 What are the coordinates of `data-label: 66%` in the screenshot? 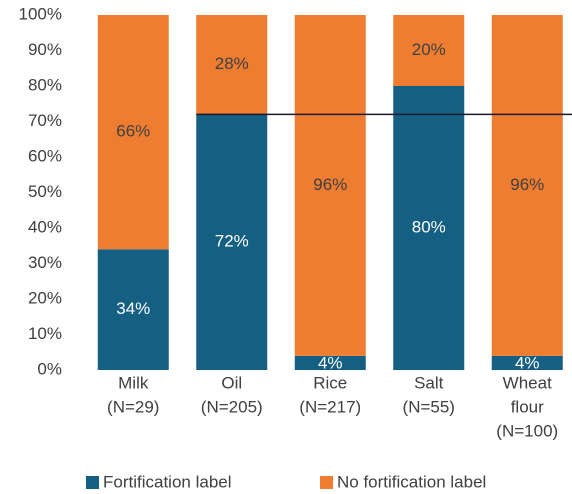 It's located at (133, 131).